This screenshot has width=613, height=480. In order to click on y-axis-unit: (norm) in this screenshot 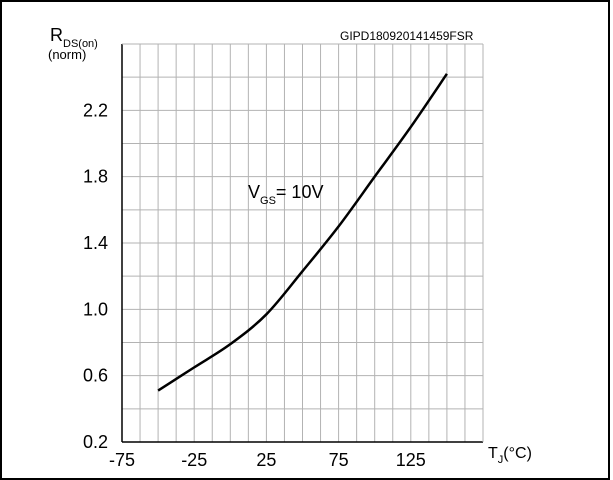, I will do `click(67, 54)`.